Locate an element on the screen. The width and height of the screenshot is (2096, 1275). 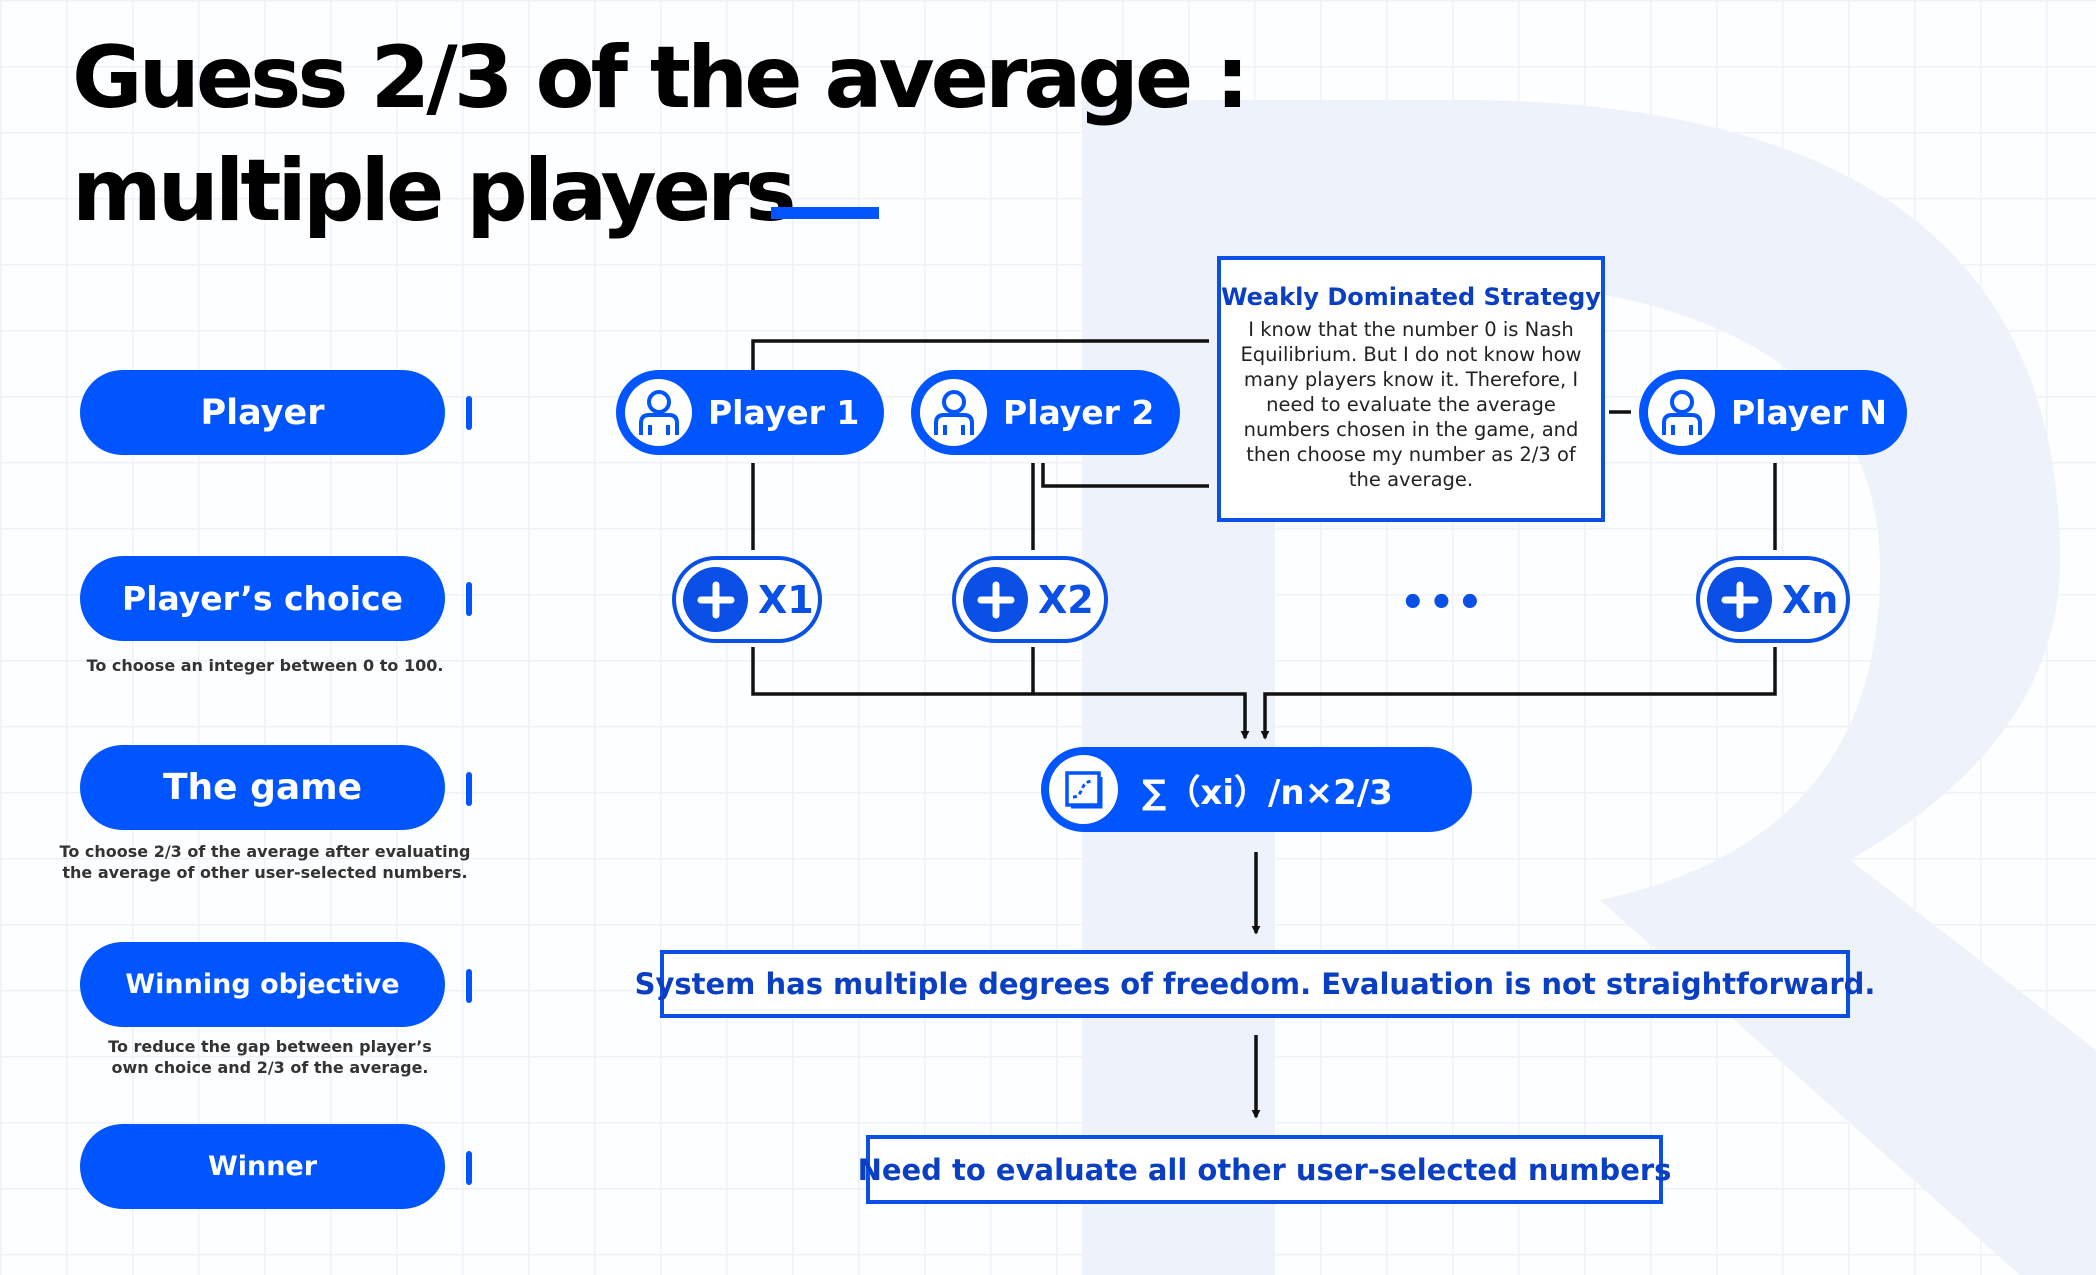
choice-x2-label: X2 is located at coordinates (1066, 599).